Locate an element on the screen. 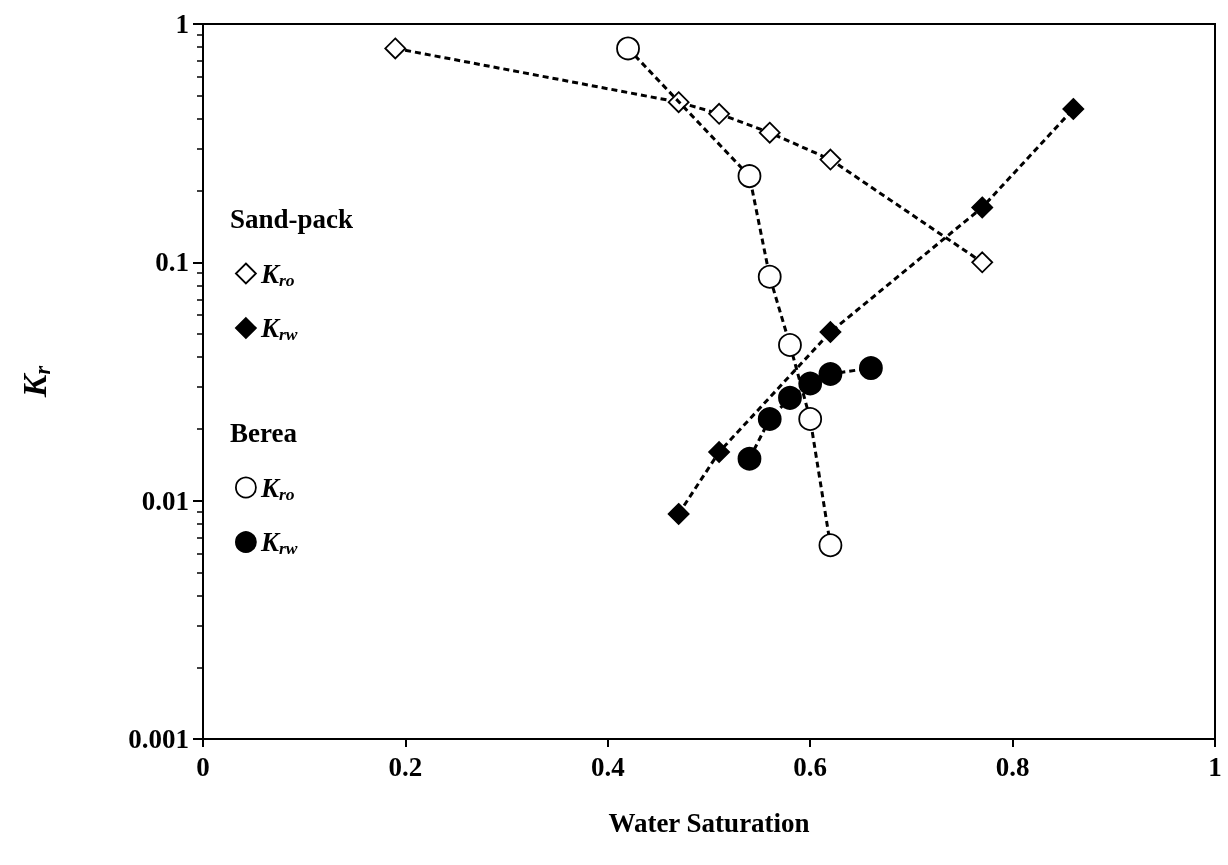 The image size is (1228, 865). x-tick-label: 0.4 is located at coordinates (607, 766).